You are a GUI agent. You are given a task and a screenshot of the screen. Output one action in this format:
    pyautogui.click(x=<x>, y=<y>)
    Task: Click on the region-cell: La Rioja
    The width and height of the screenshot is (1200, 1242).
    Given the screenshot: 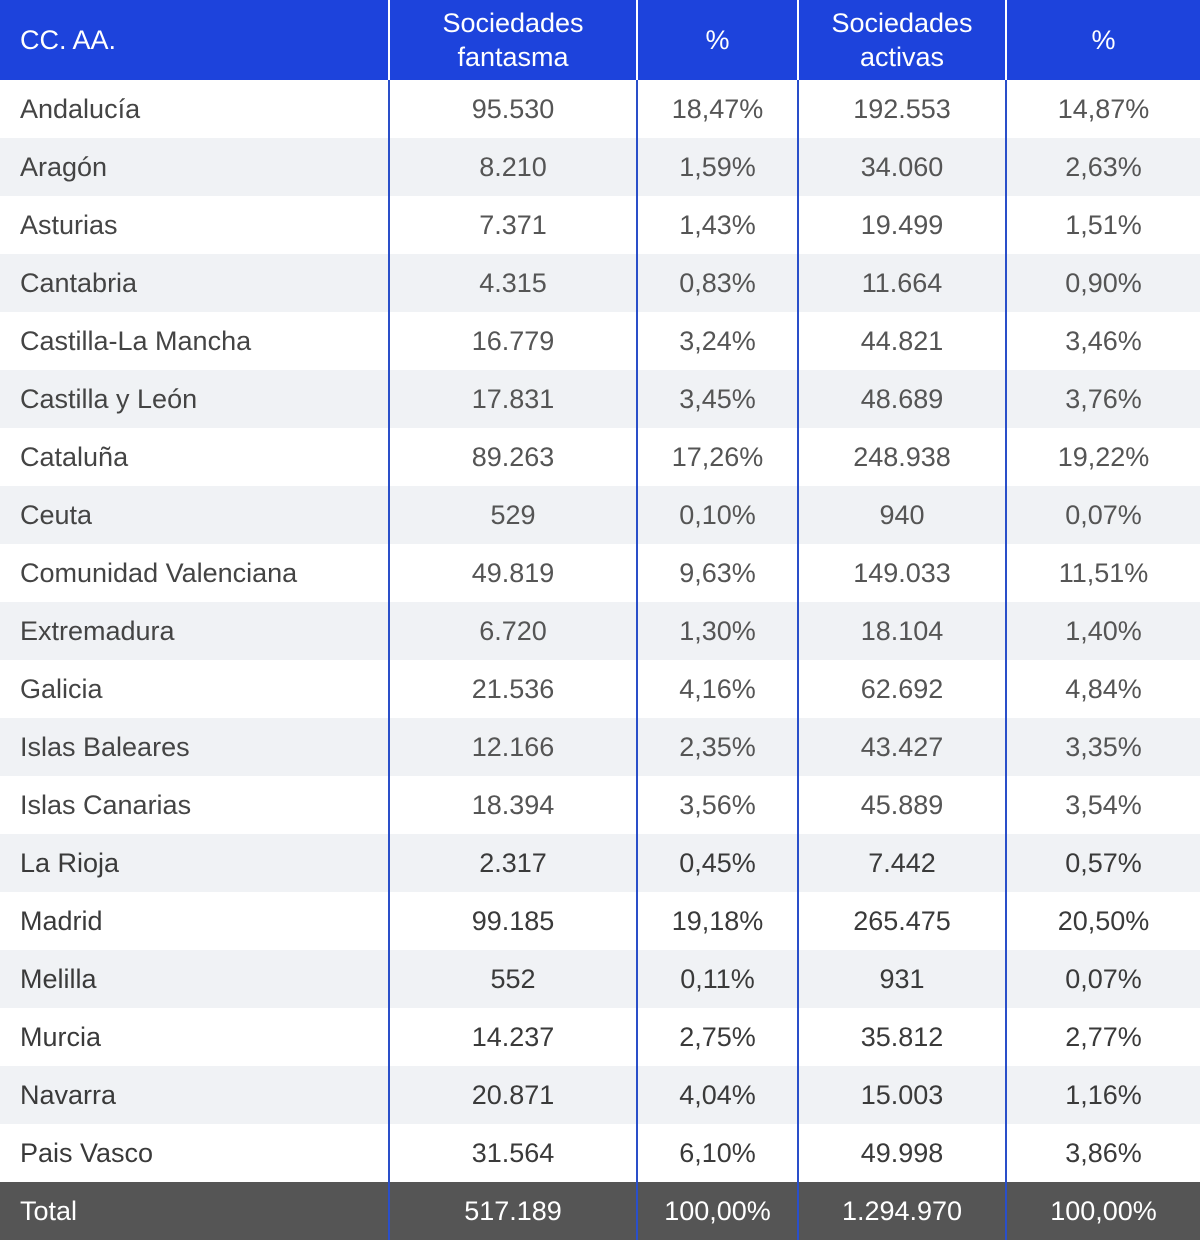 What is the action you would take?
    pyautogui.click(x=194, y=863)
    